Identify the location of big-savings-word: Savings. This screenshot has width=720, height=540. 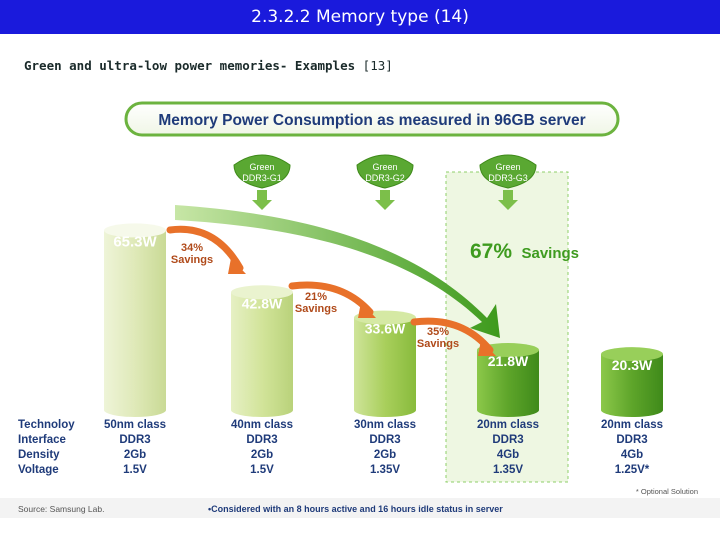
(550, 253).